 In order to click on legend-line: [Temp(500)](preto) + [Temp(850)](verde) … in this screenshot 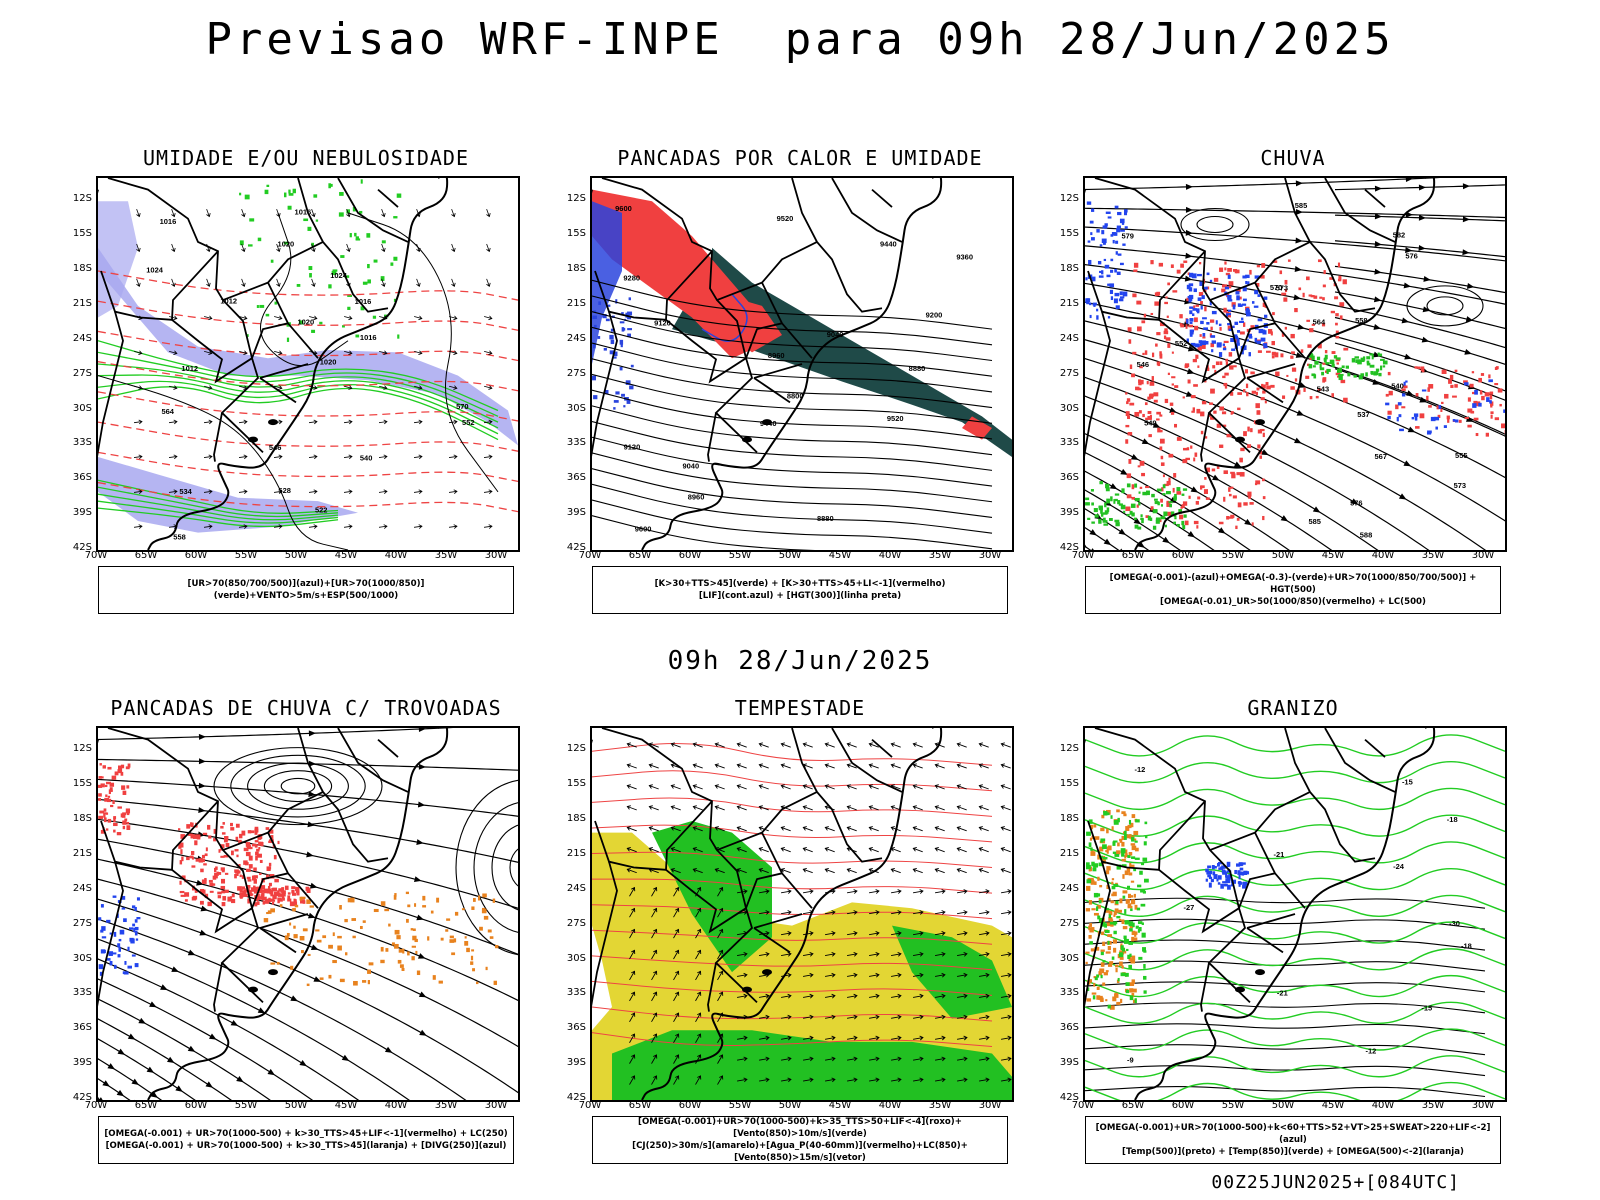, I will do `click(1293, 1152)`.